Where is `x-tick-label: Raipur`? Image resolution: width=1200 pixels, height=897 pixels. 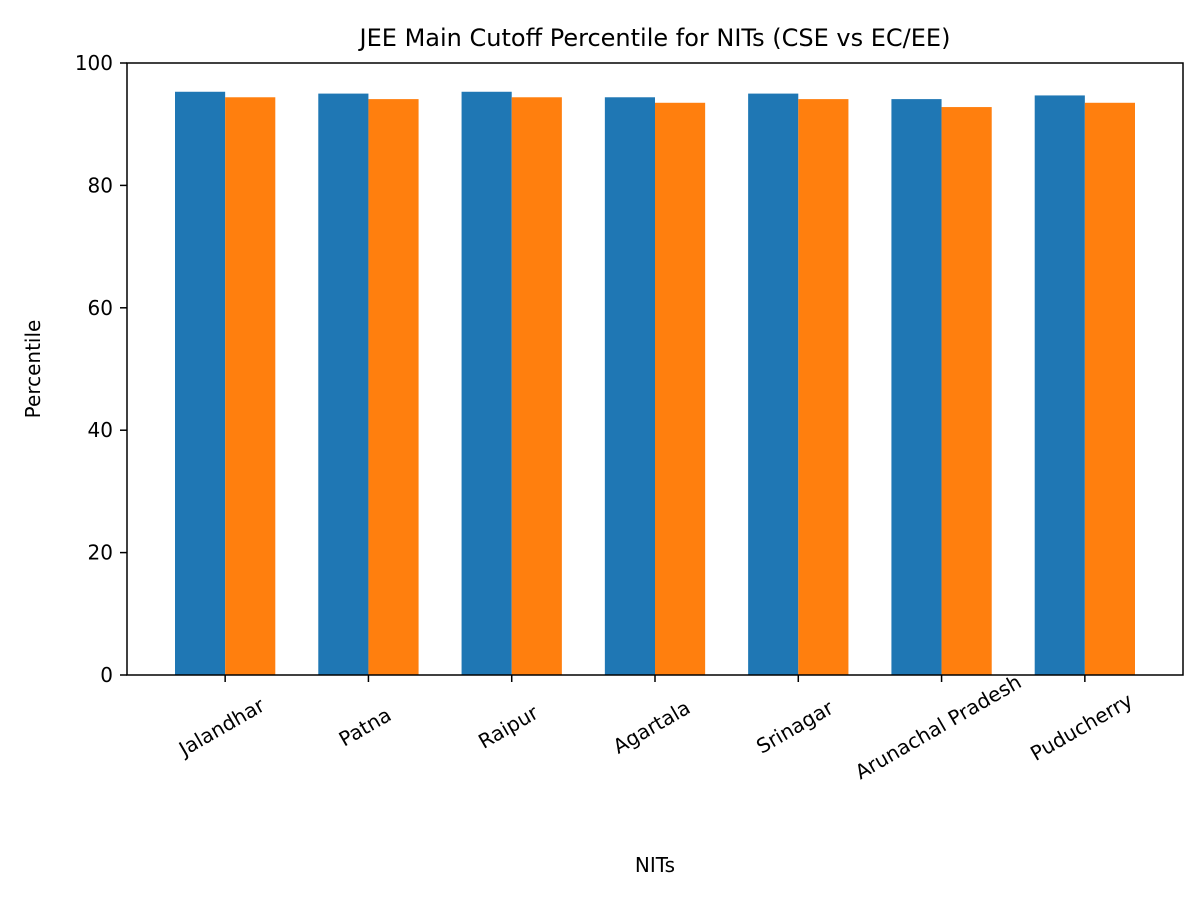 x-tick-label: Raipur is located at coordinates (508, 727).